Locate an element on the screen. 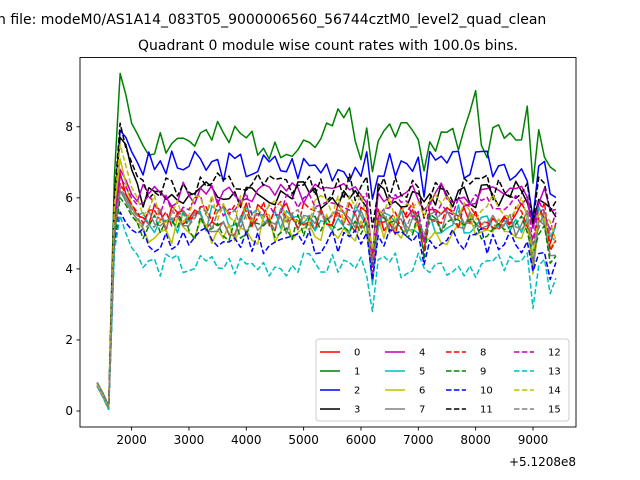 The image size is (640, 480). y-axis: 0 2 4 6 8 is located at coordinates (72, 269).